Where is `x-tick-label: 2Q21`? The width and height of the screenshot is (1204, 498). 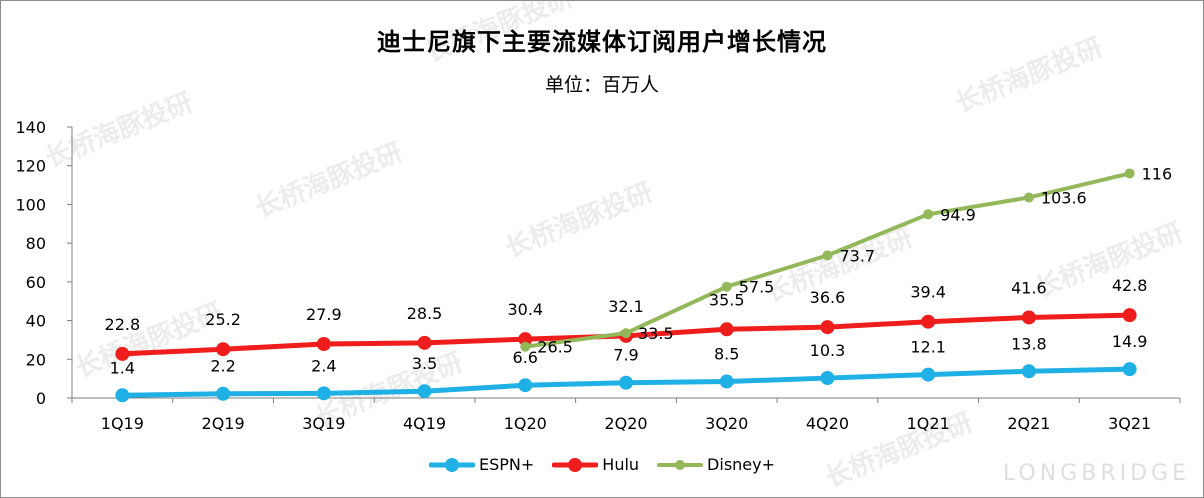
x-tick-label: 2Q21 is located at coordinates (1028, 423).